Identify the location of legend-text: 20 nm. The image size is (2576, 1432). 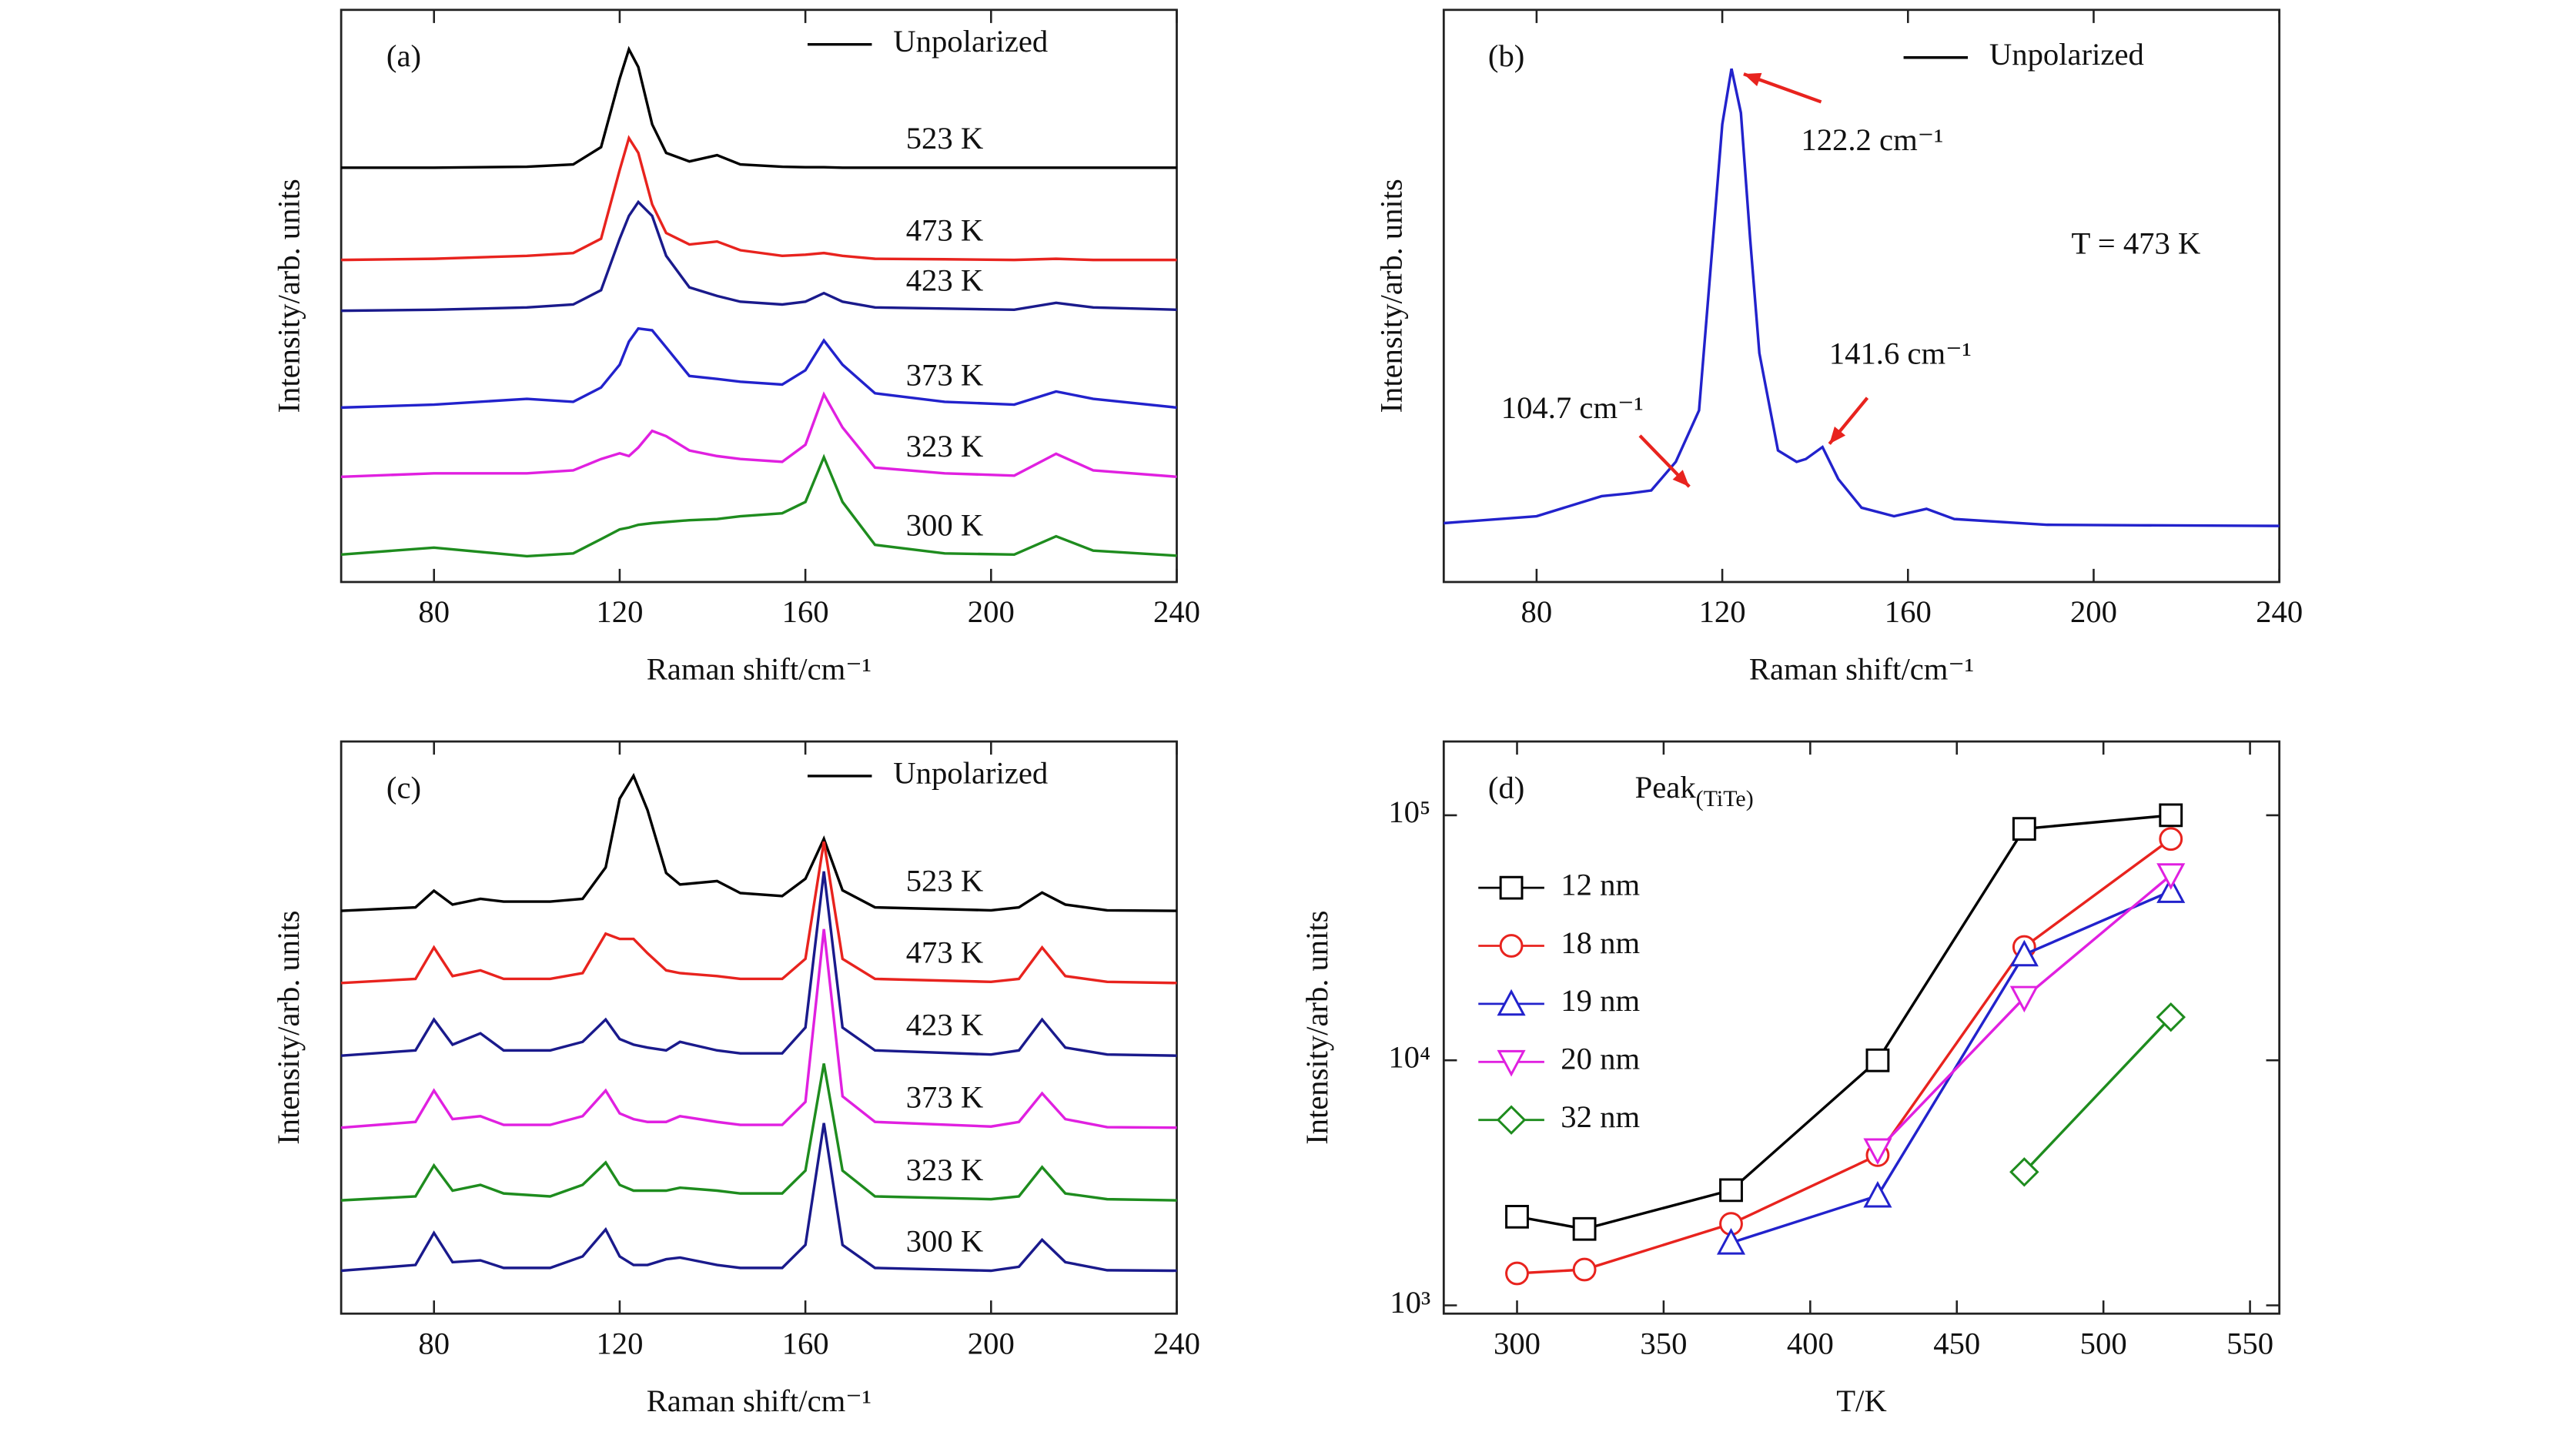
(1600, 1059).